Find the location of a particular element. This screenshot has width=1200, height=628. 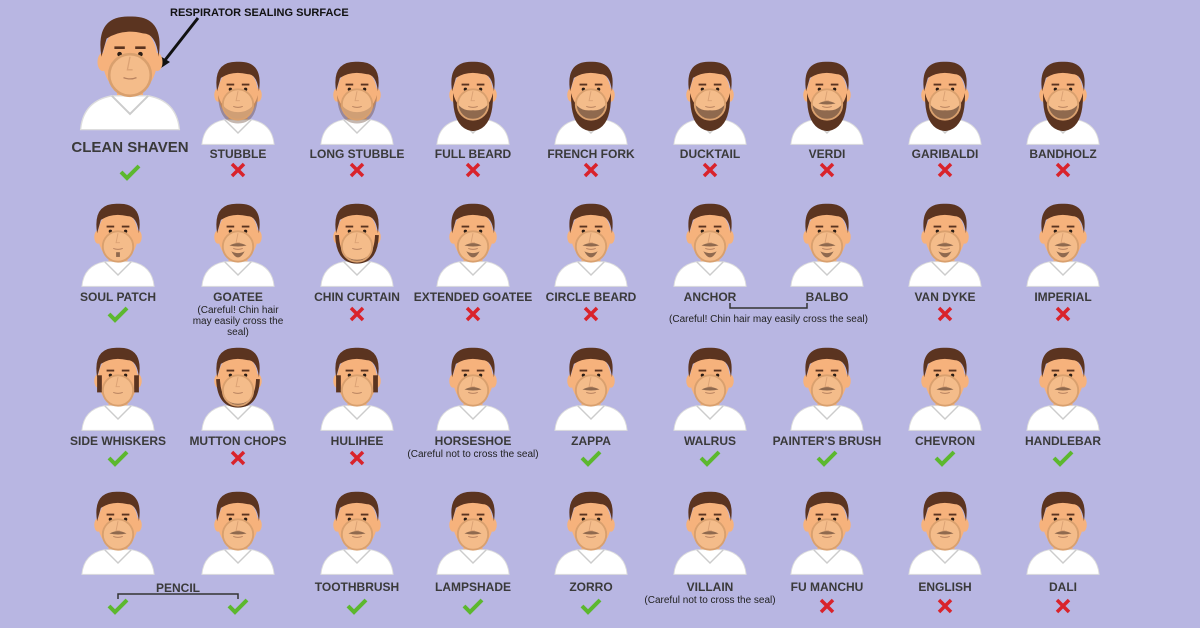

style-name: ZAPPA is located at coordinates (591, 441).